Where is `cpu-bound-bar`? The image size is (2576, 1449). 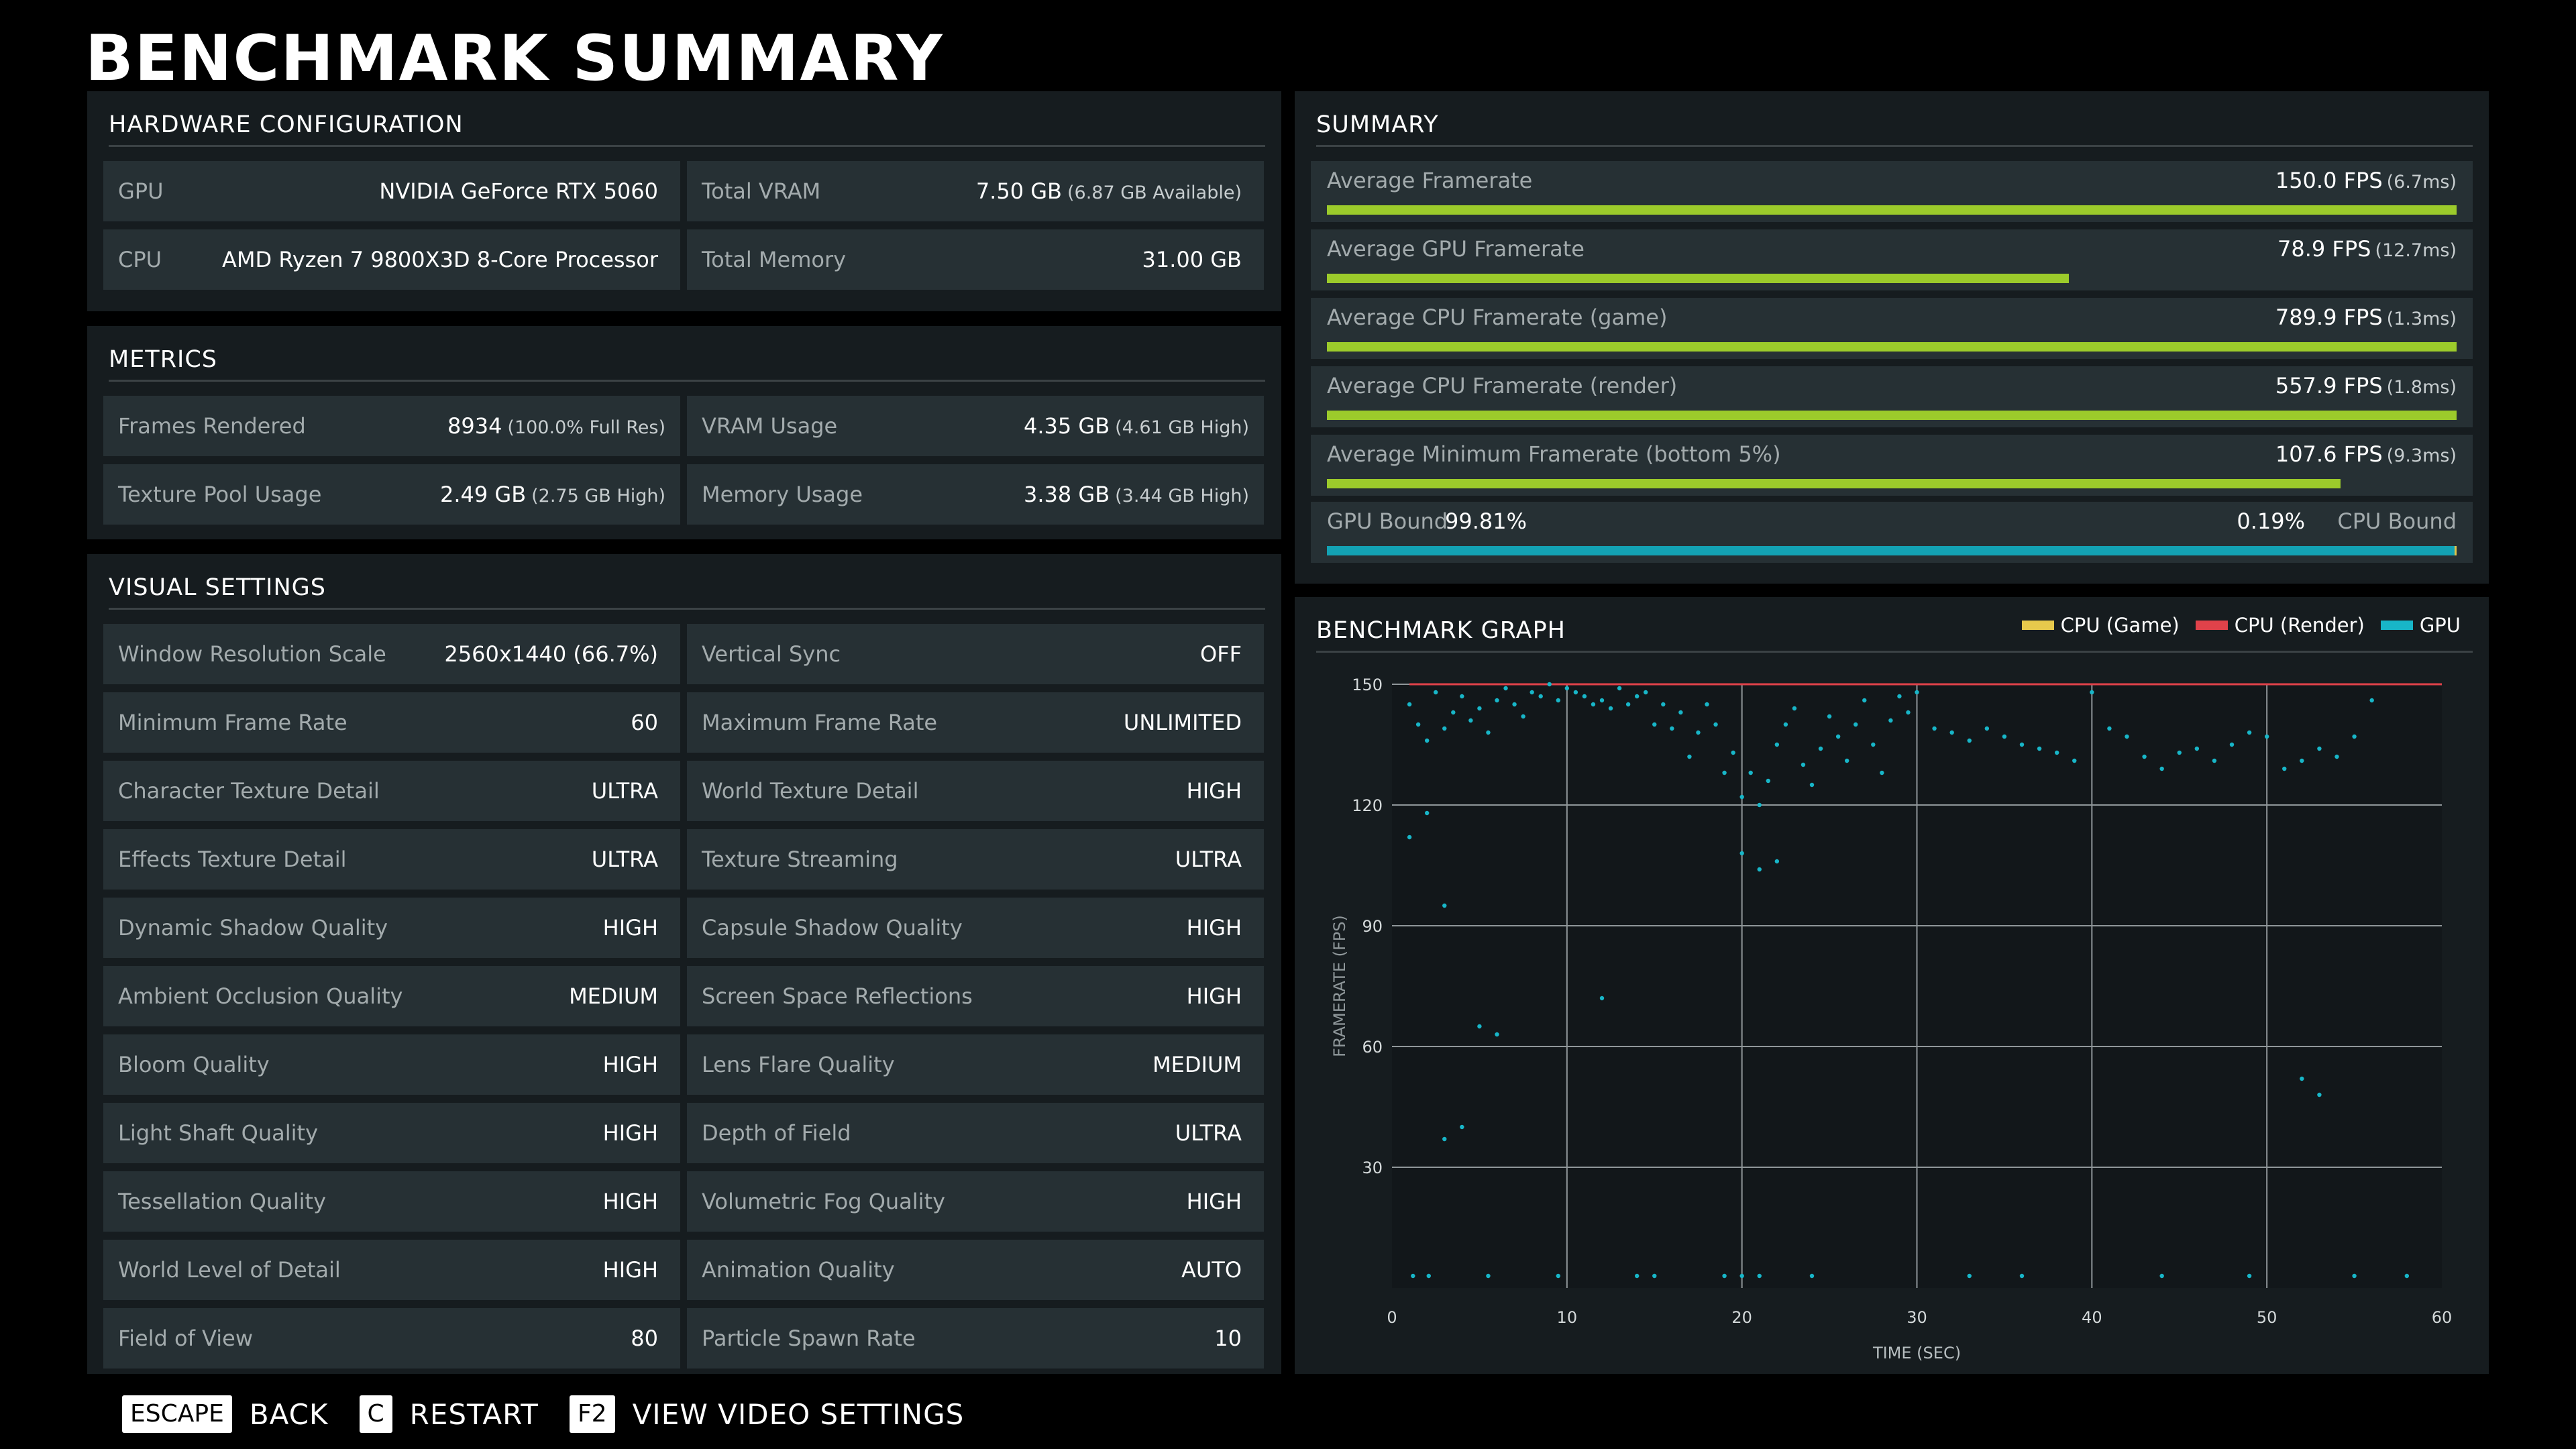
cpu-bound-bar is located at coordinates (2456, 550).